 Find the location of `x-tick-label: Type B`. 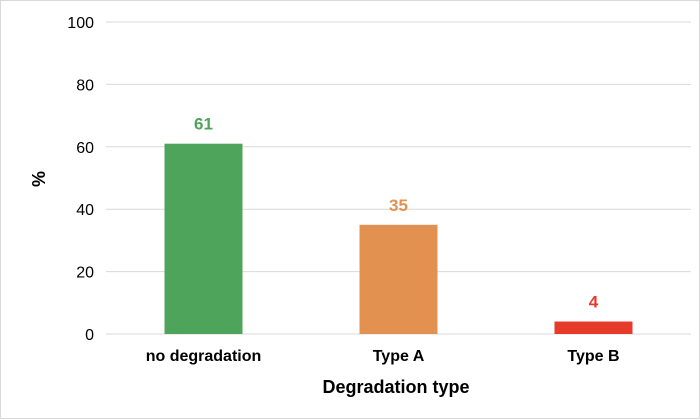

x-tick-label: Type B is located at coordinates (593, 356).